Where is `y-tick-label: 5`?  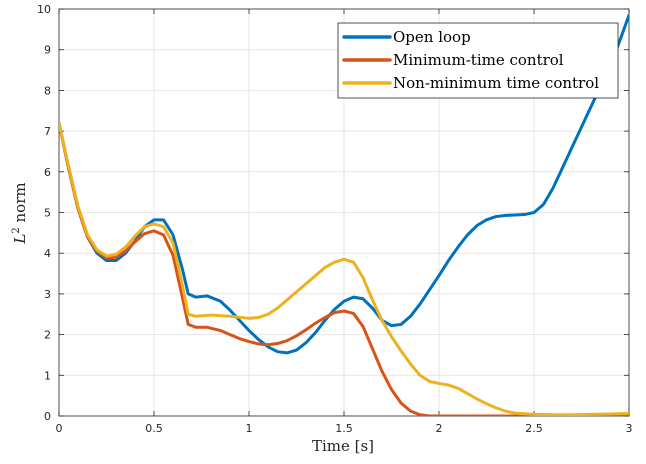 y-tick-label: 5 is located at coordinates (47, 213).